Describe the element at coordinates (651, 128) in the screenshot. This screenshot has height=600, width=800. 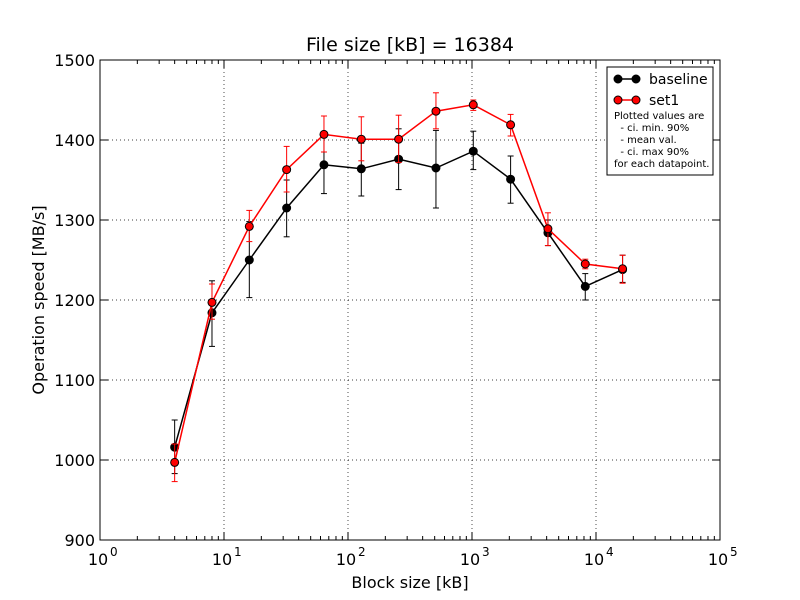
I see `legend-note-line: - ci. min. 90%` at that location.